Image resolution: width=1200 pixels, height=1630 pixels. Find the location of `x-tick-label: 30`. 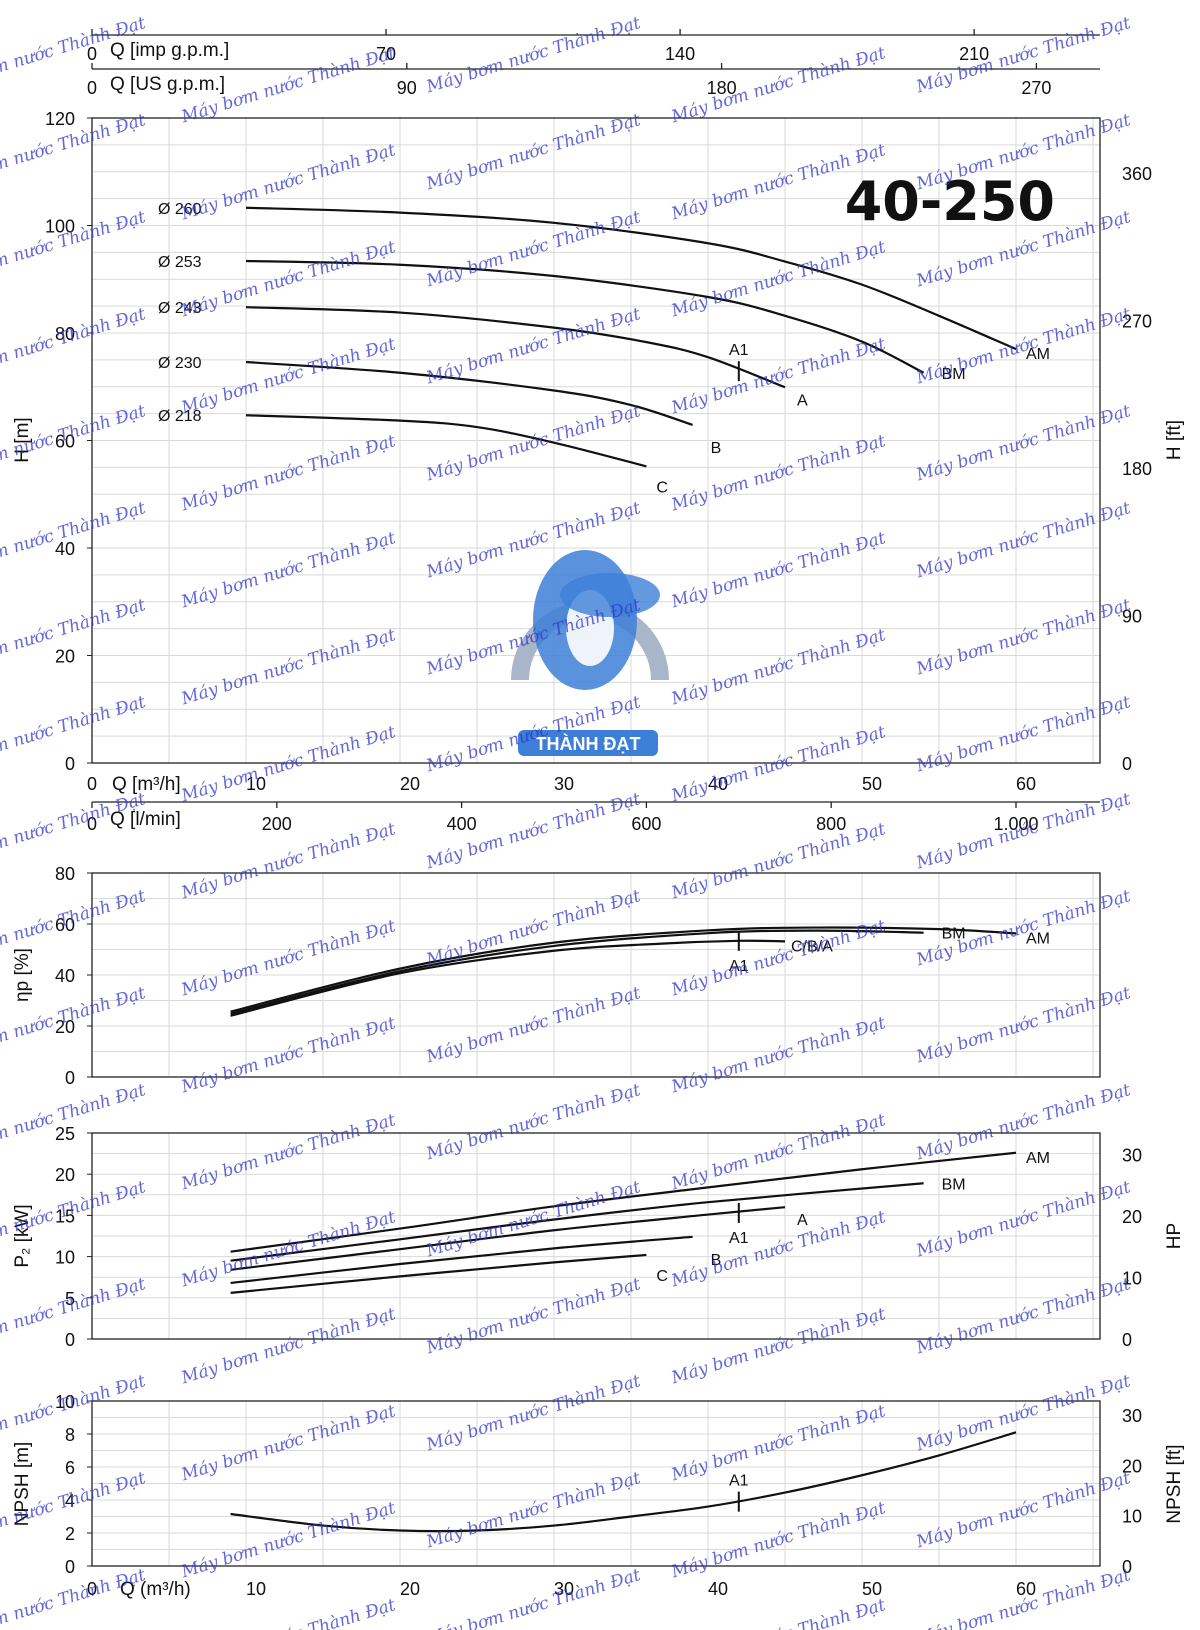

x-tick-label: 30 is located at coordinates (564, 784).